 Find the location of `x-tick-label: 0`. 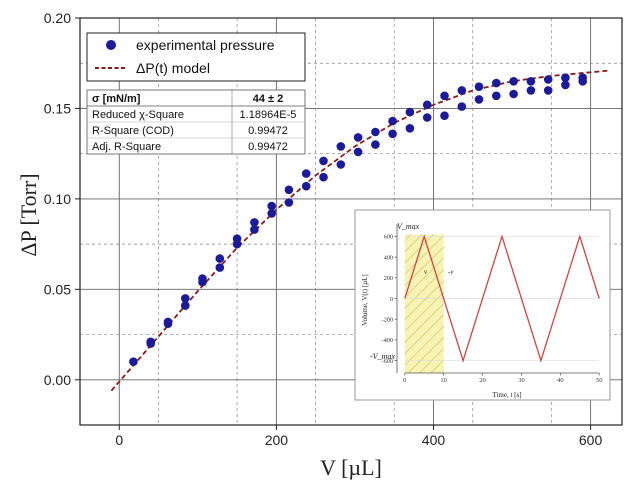

x-tick-label: 0 is located at coordinates (119, 440).